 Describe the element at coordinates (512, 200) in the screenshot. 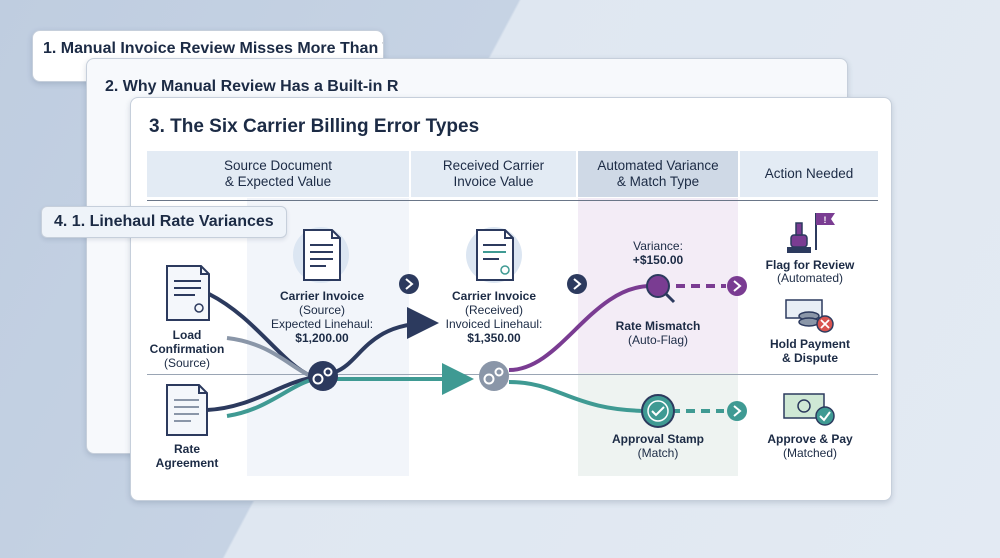

I see `header-divider` at that location.